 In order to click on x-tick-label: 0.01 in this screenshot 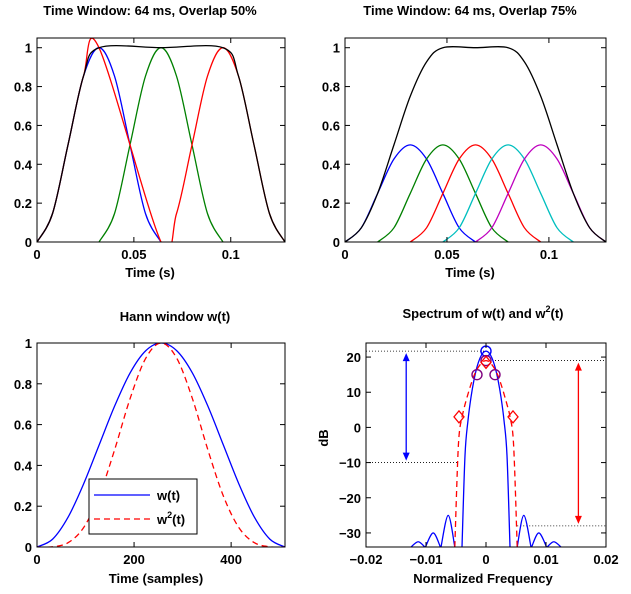, I will do `click(545, 559)`.